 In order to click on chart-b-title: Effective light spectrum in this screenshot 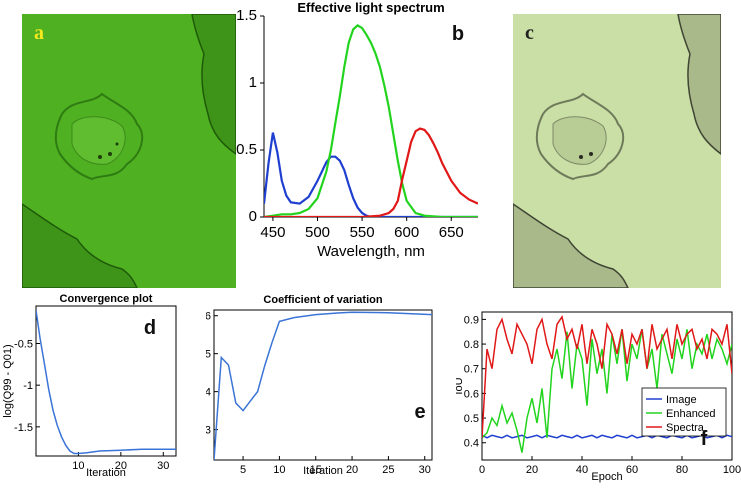, I will do `click(370, 7)`.